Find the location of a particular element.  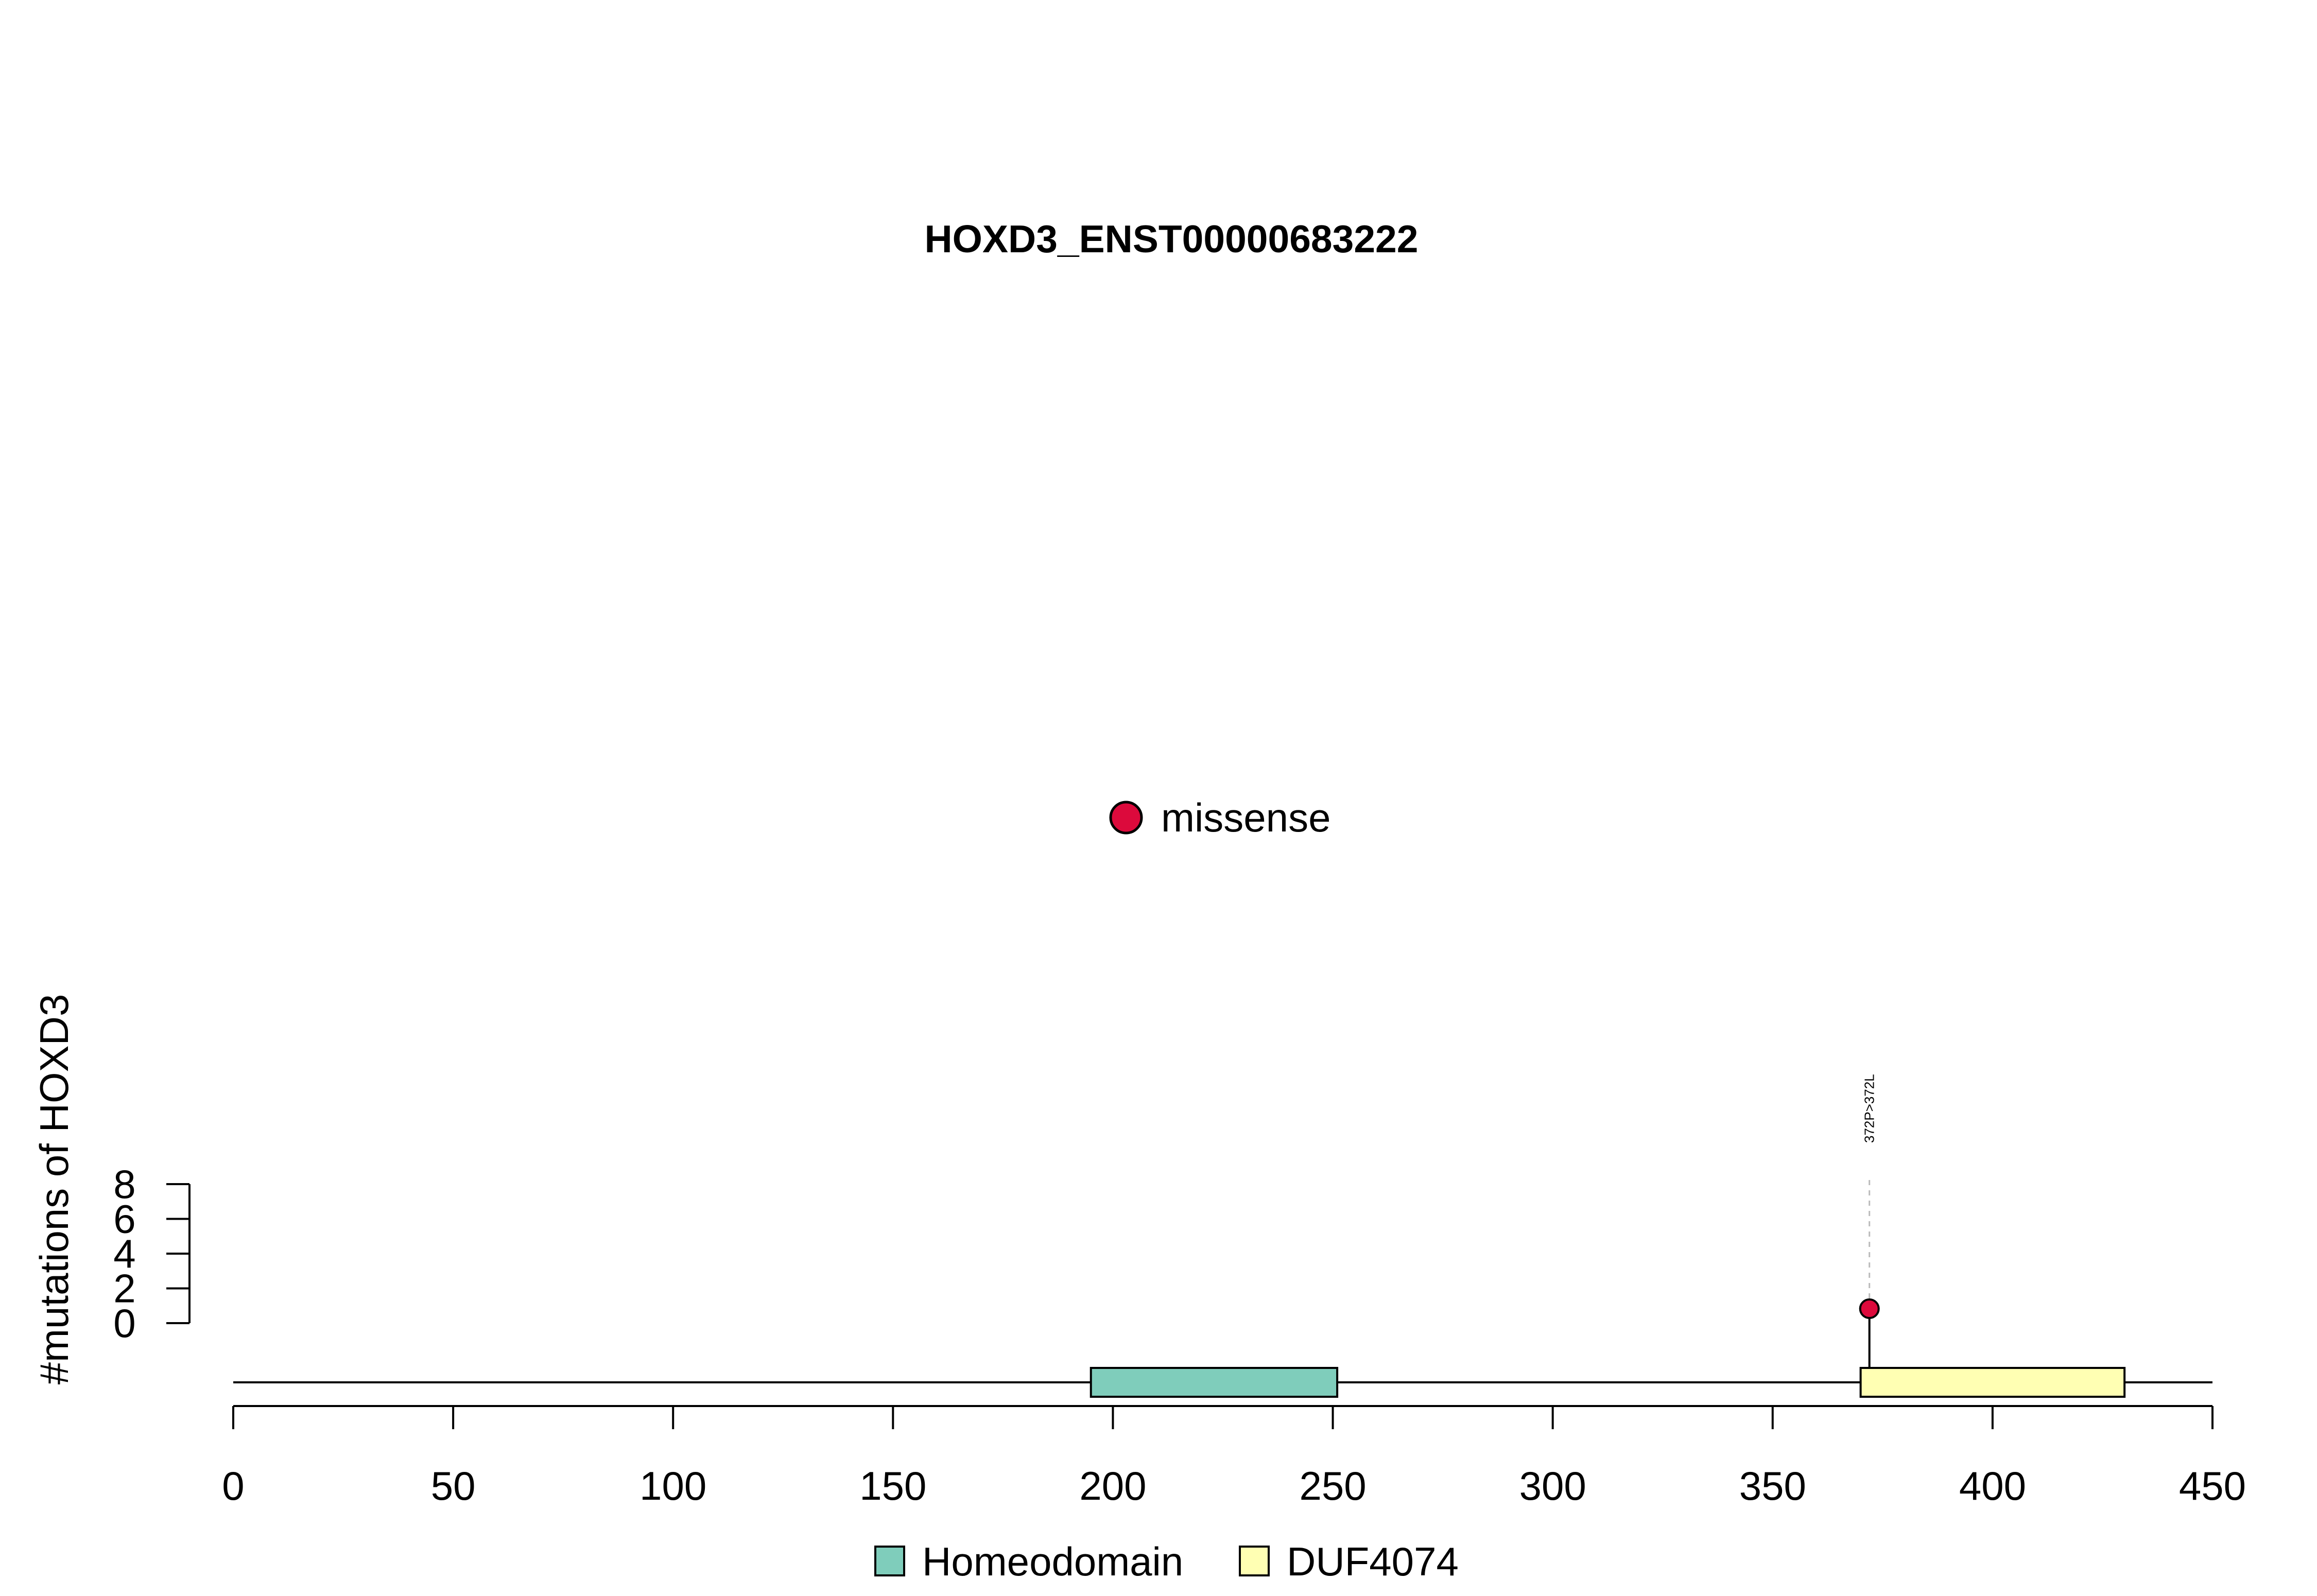

domain-homeodomain is located at coordinates (1214, 1383).